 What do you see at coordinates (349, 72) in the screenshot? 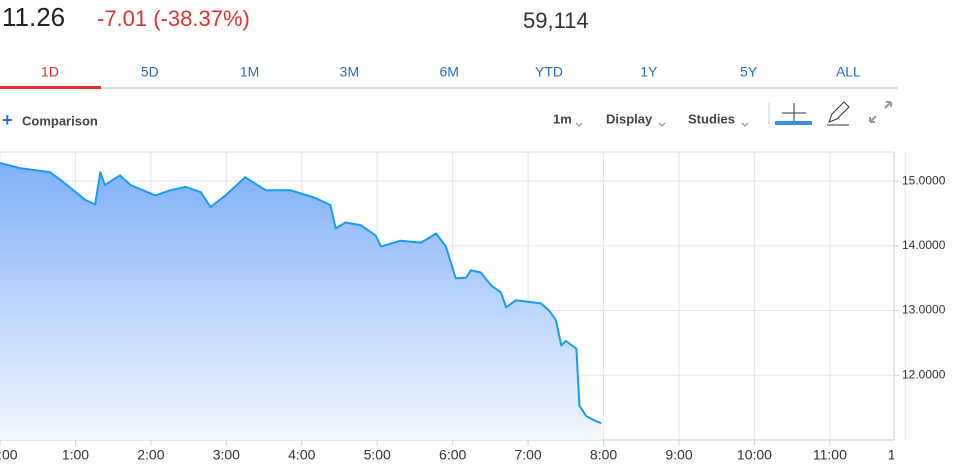
I see `tab: 3M` at bounding box center [349, 72].